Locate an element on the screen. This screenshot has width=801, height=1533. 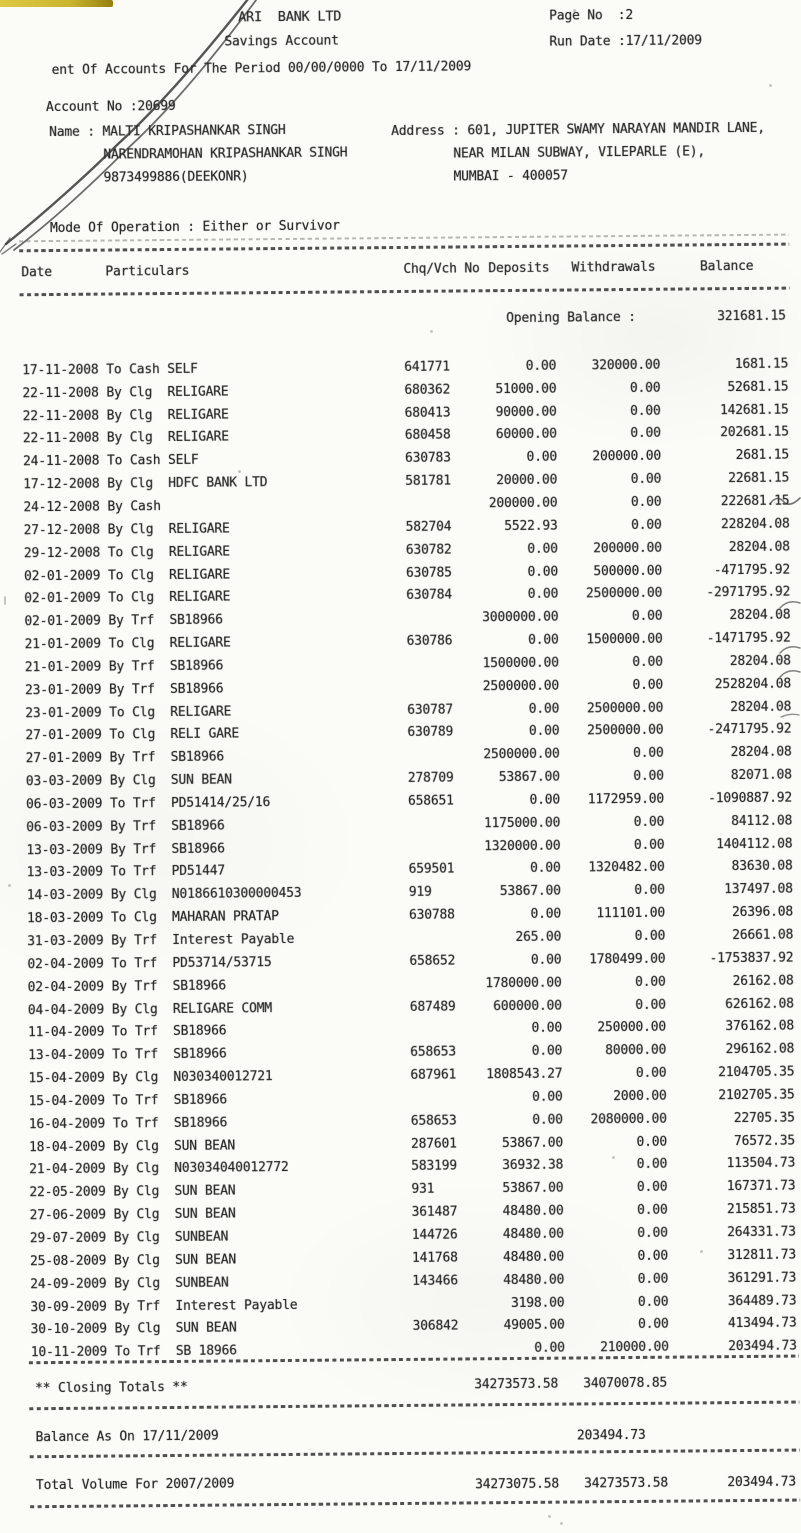
cell-date: 21-01-2009 is located at coordinates (63, 667).